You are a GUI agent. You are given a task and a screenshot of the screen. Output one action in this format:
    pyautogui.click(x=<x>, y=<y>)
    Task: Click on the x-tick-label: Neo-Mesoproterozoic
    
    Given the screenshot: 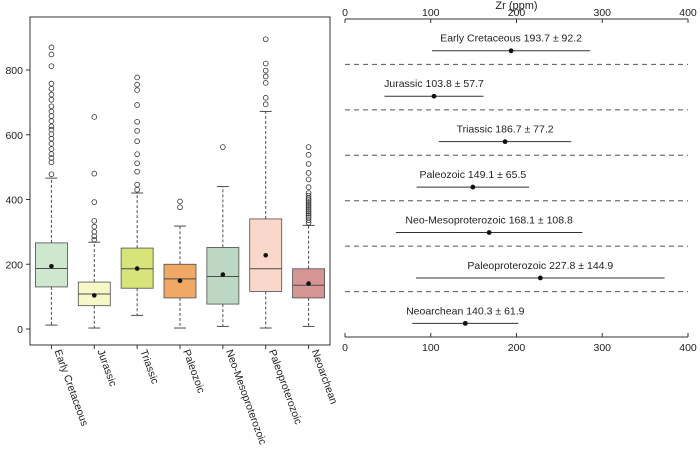 What is the action you would take?
    pyautogui.click(x=246, y=397)
    